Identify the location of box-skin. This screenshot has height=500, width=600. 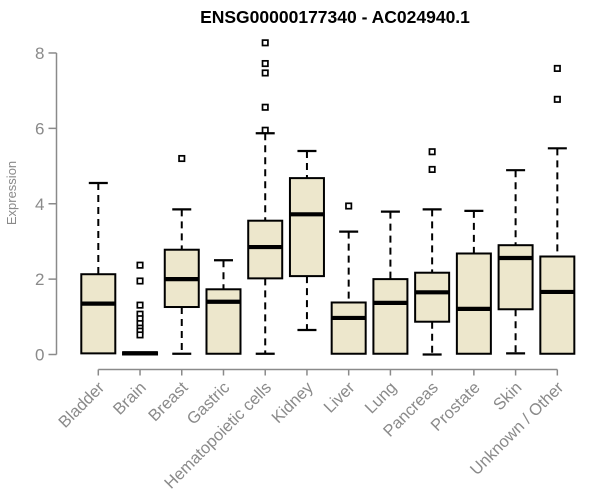
(515, 262).